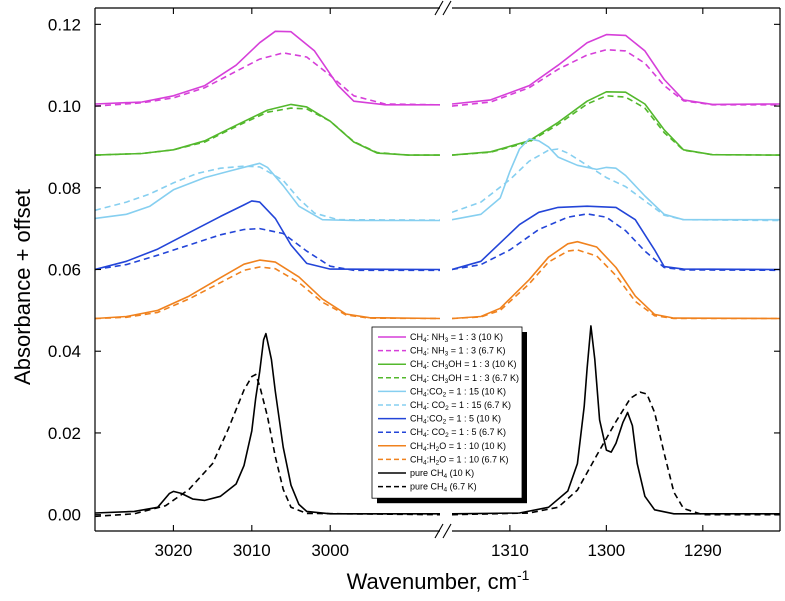  What do you see at coordinates (439, 531) in the screenshot?
I see `axis-break-bottom-a` at bounding box center [439, 531].